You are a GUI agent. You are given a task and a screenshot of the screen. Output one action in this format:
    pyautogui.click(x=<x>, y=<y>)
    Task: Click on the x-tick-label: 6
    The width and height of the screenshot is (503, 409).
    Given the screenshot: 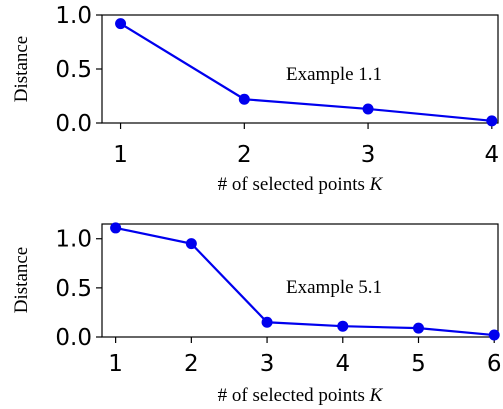 What is the action you would take?
    pyautogui.click(x=494, y=364)
    